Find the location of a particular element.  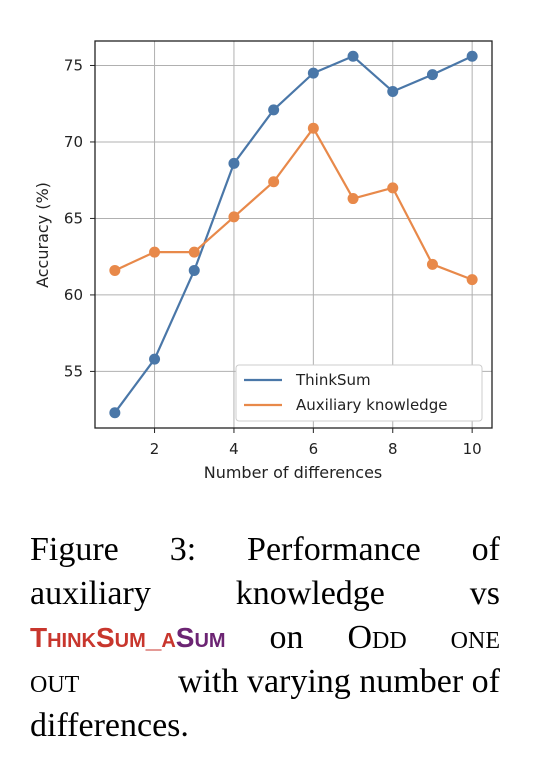

caption-line-4: out with varying number of is located at coordinates (265, 682).